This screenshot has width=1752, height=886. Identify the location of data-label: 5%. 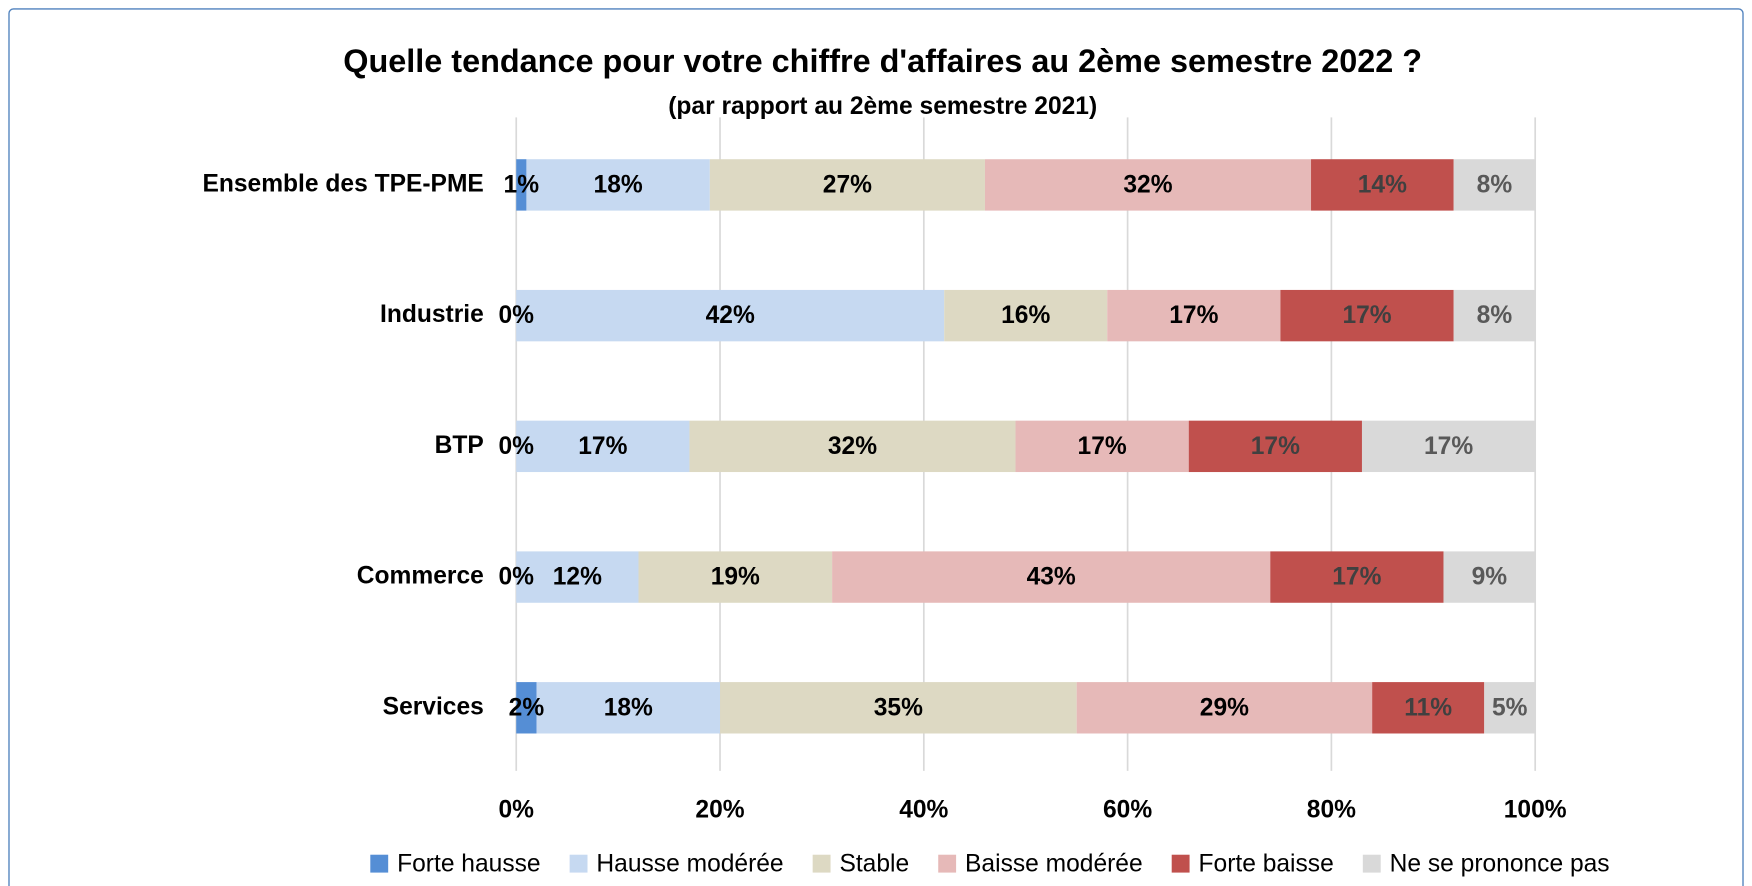
(1510, 707).